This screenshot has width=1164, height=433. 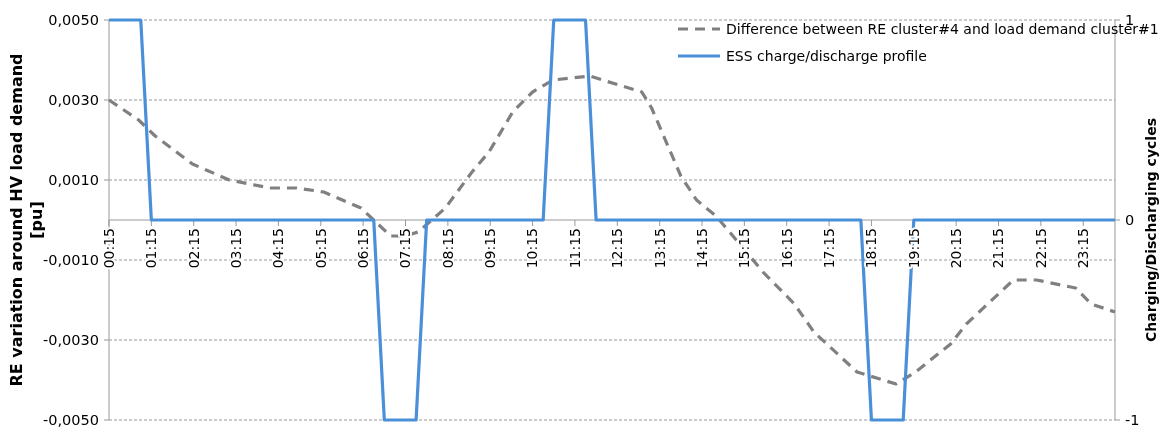 What do you see at coordinates (659, 248) in the screenshot?
I see `x-tick-label: 13:15` at bounding box center [659, 248].